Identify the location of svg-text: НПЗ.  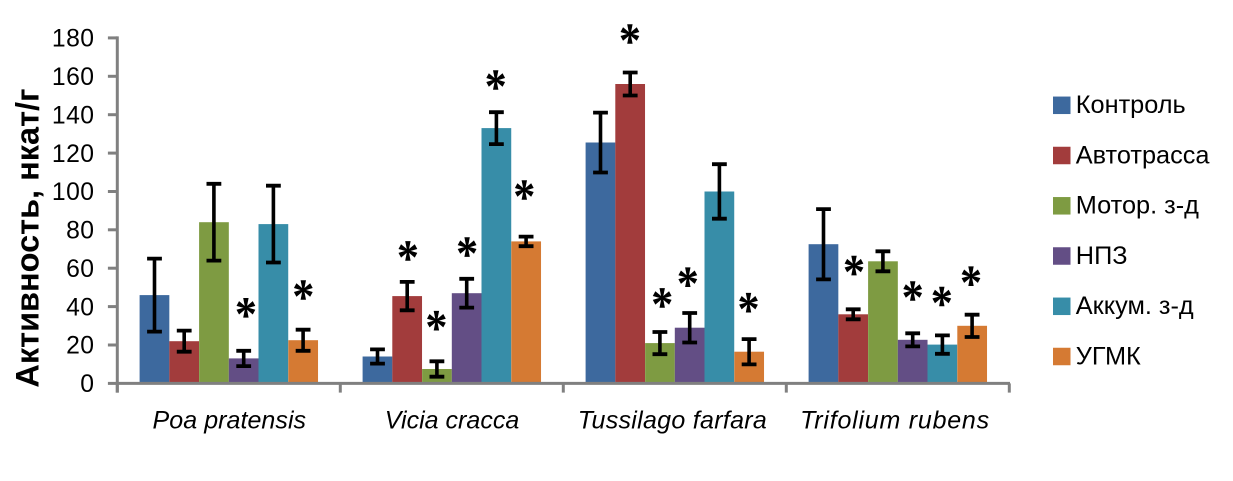
(1102, 256).